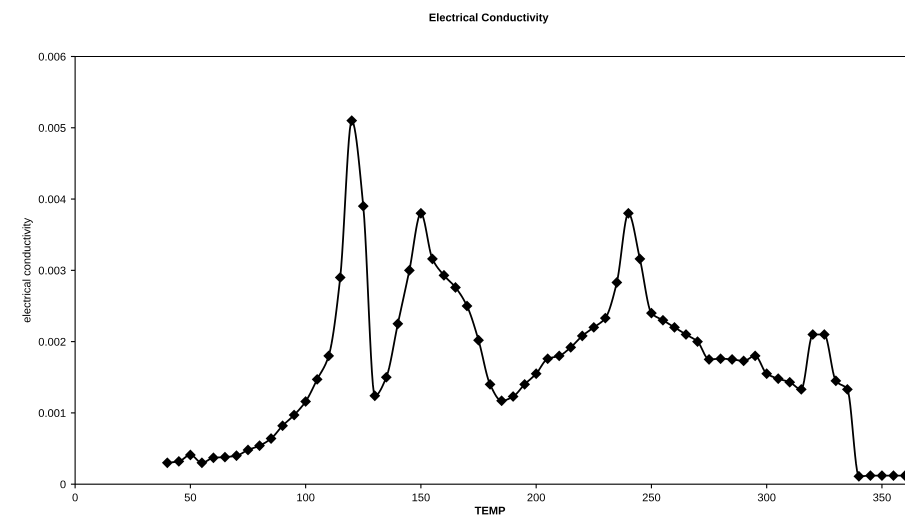 This screenshot has height=528, width=905. Describe the element at coordinates (63, 484) in the screenshot. I see `y-tick-label: 0` at that location.